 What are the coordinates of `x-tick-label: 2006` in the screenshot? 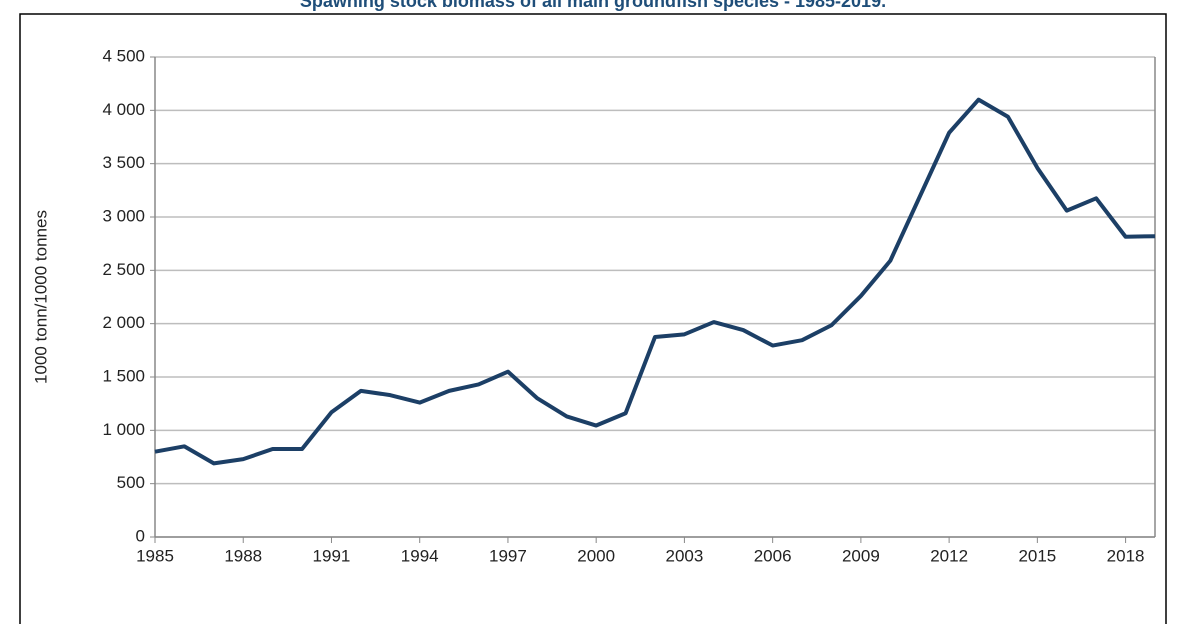 It's located at (773, 555).